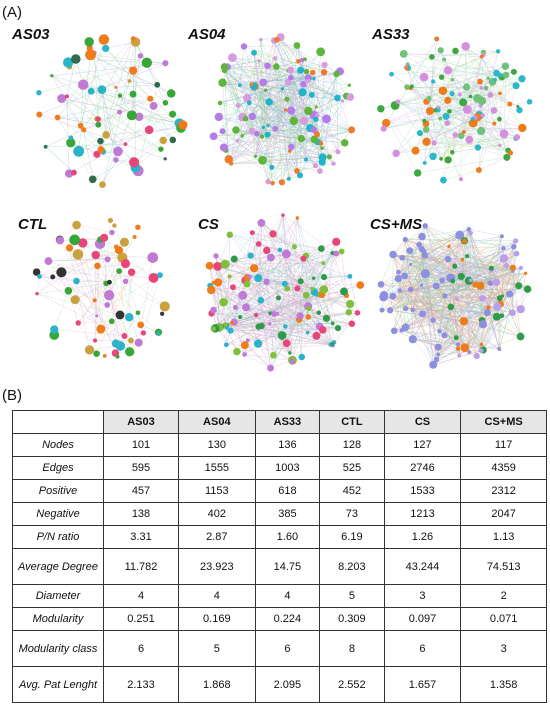 This screenshot has width=550, height=720. Describe the element at coordinates (58, 491) in the screenshot. I see `row-label: Positive` at that location.